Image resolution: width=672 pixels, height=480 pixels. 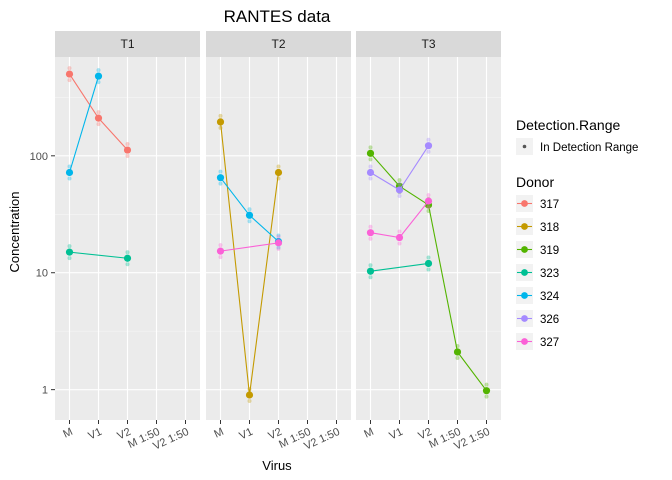 What do you see at coordinates (549, 274) in the screenshot?
I see `legend-entry-label: 323` at bounding box center [549, 274].